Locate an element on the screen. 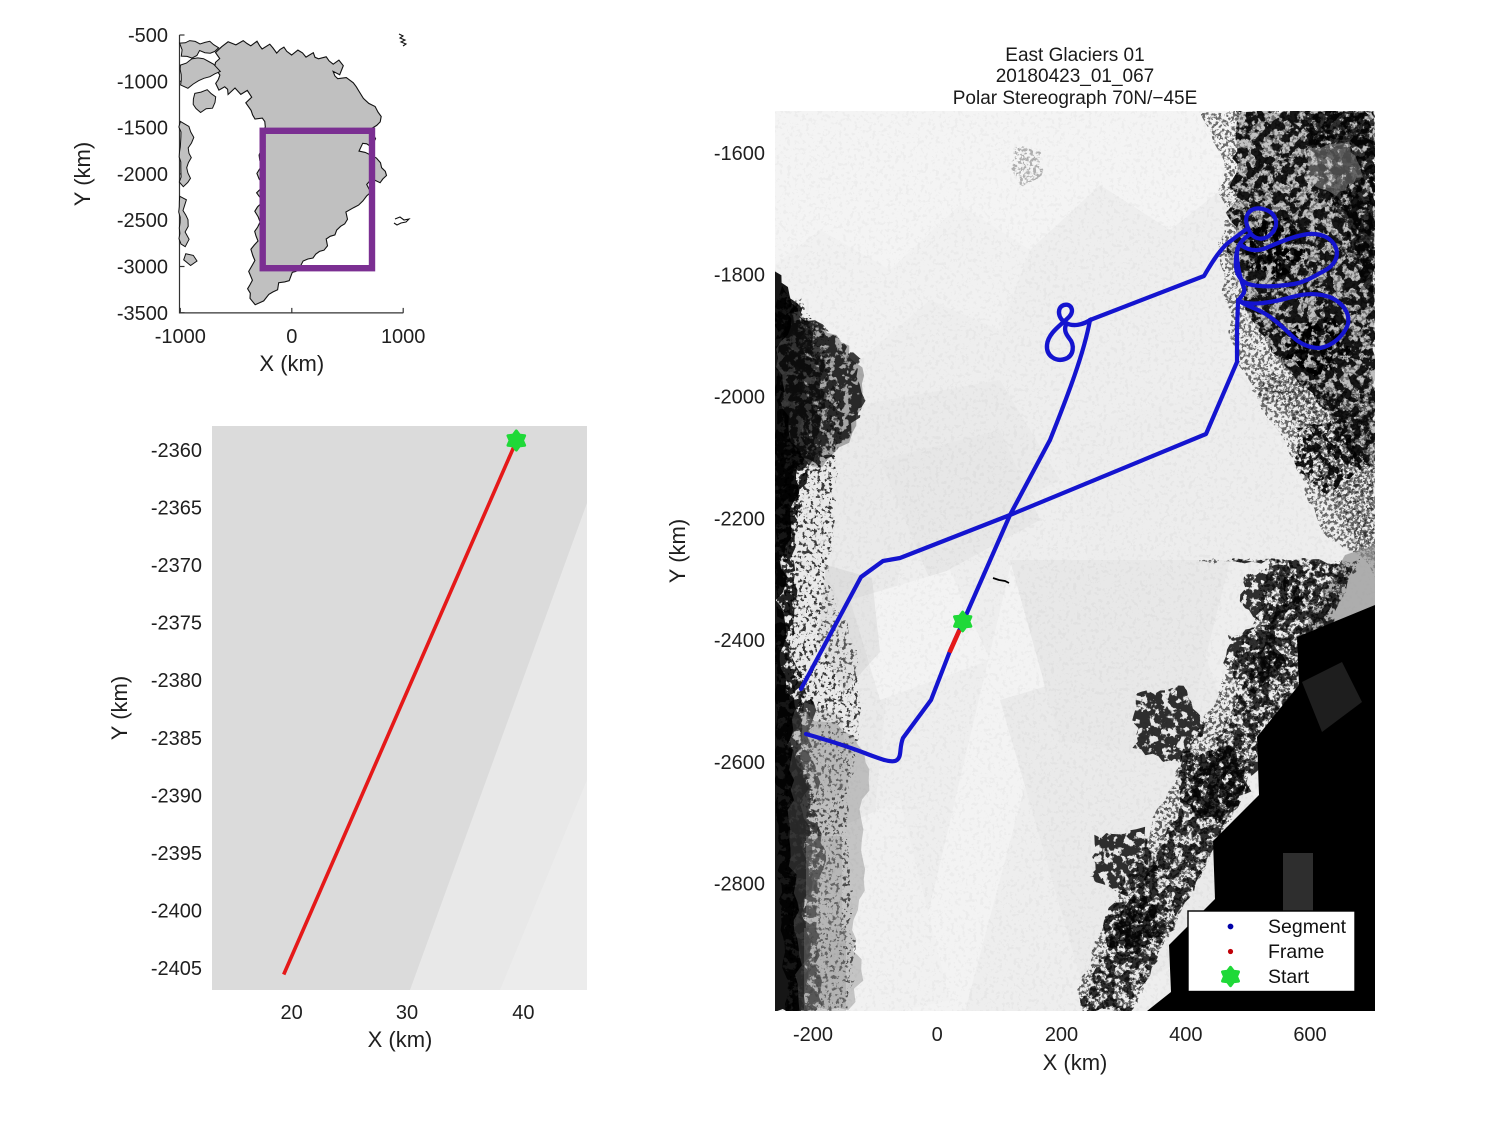 This screenshot has width=1500, height=1130. svg-text: 200 is located at coordinates (1061, 1035).